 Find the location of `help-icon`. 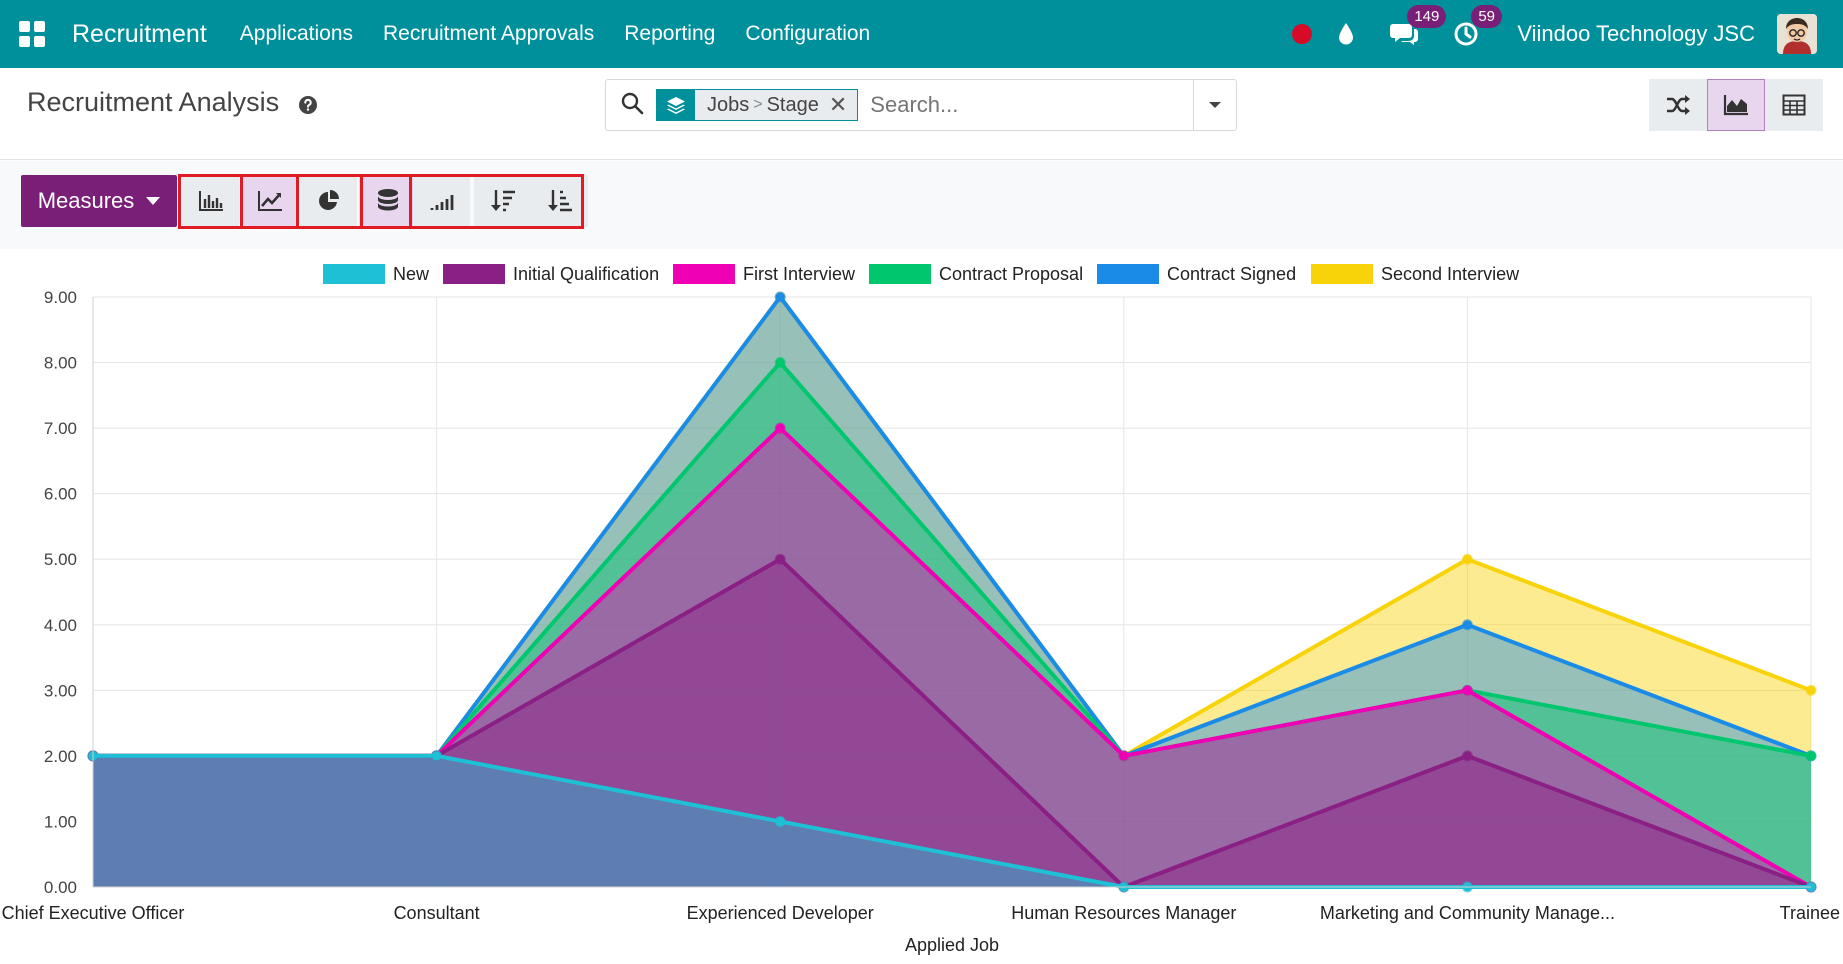

help-icon is located at coordinates (308, 107).